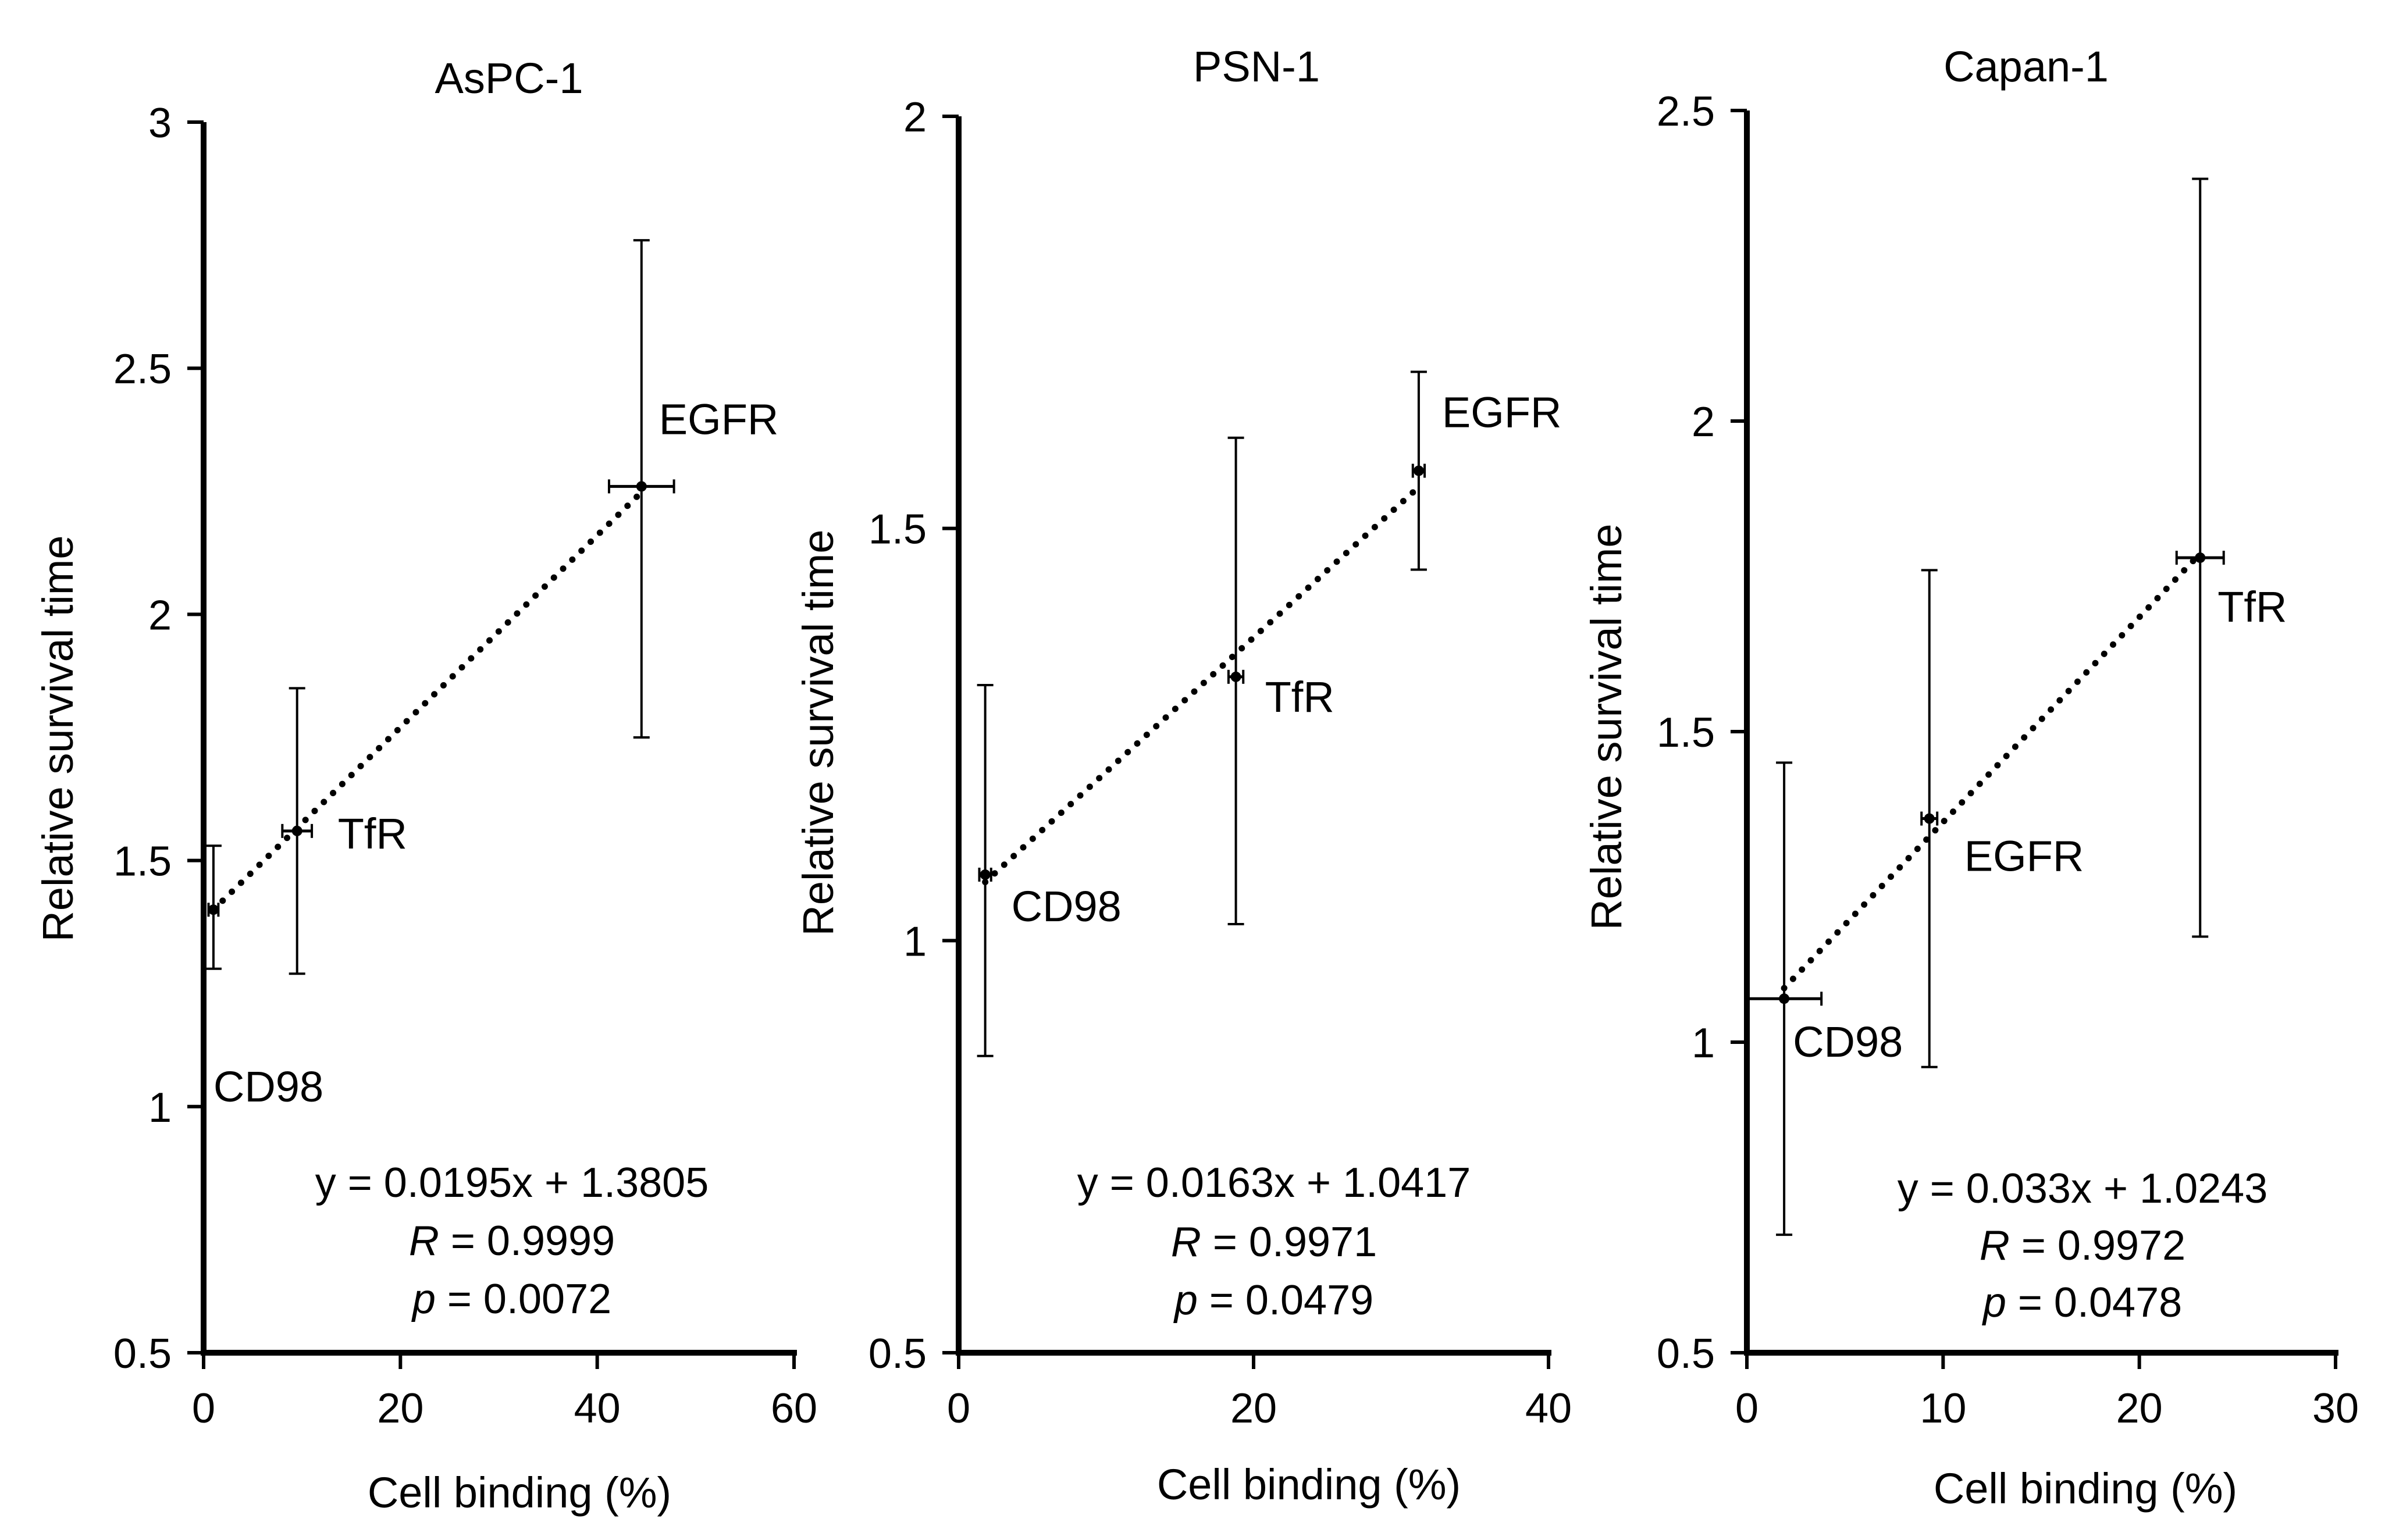  What do you see at coordinates (1274, 1183) in the screenshot?
I see `equation-label: y = 0.0163x + 1.0417` at bounding box center [1274, 1183].